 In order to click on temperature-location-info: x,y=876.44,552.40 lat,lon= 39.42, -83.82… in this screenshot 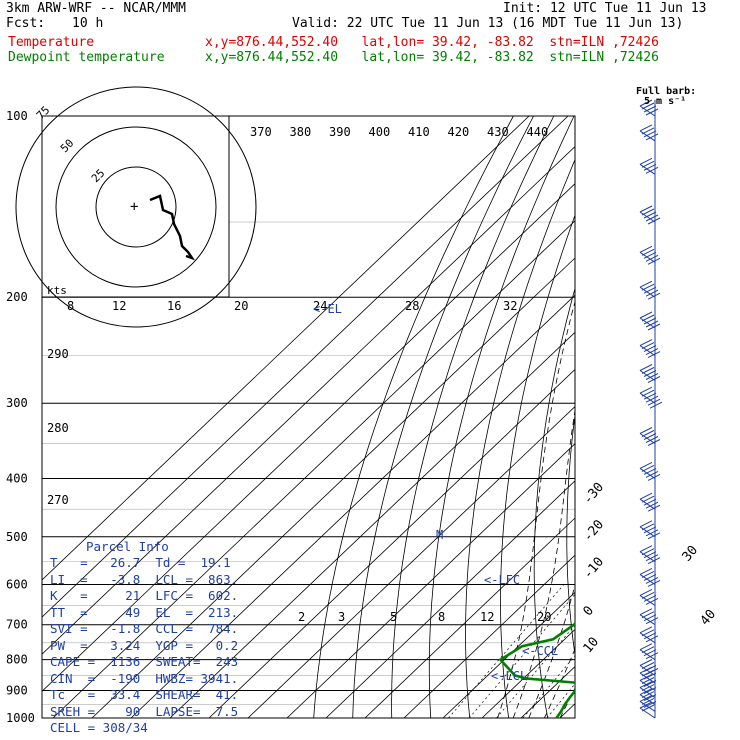, I will do `click(432, 42)`.